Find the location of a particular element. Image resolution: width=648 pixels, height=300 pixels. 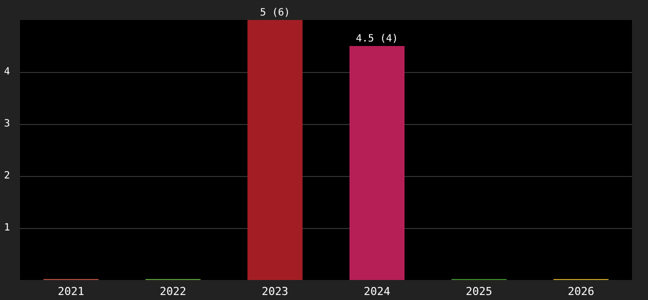

x-tick-label: 2021 is located at coordinates (71, 291).